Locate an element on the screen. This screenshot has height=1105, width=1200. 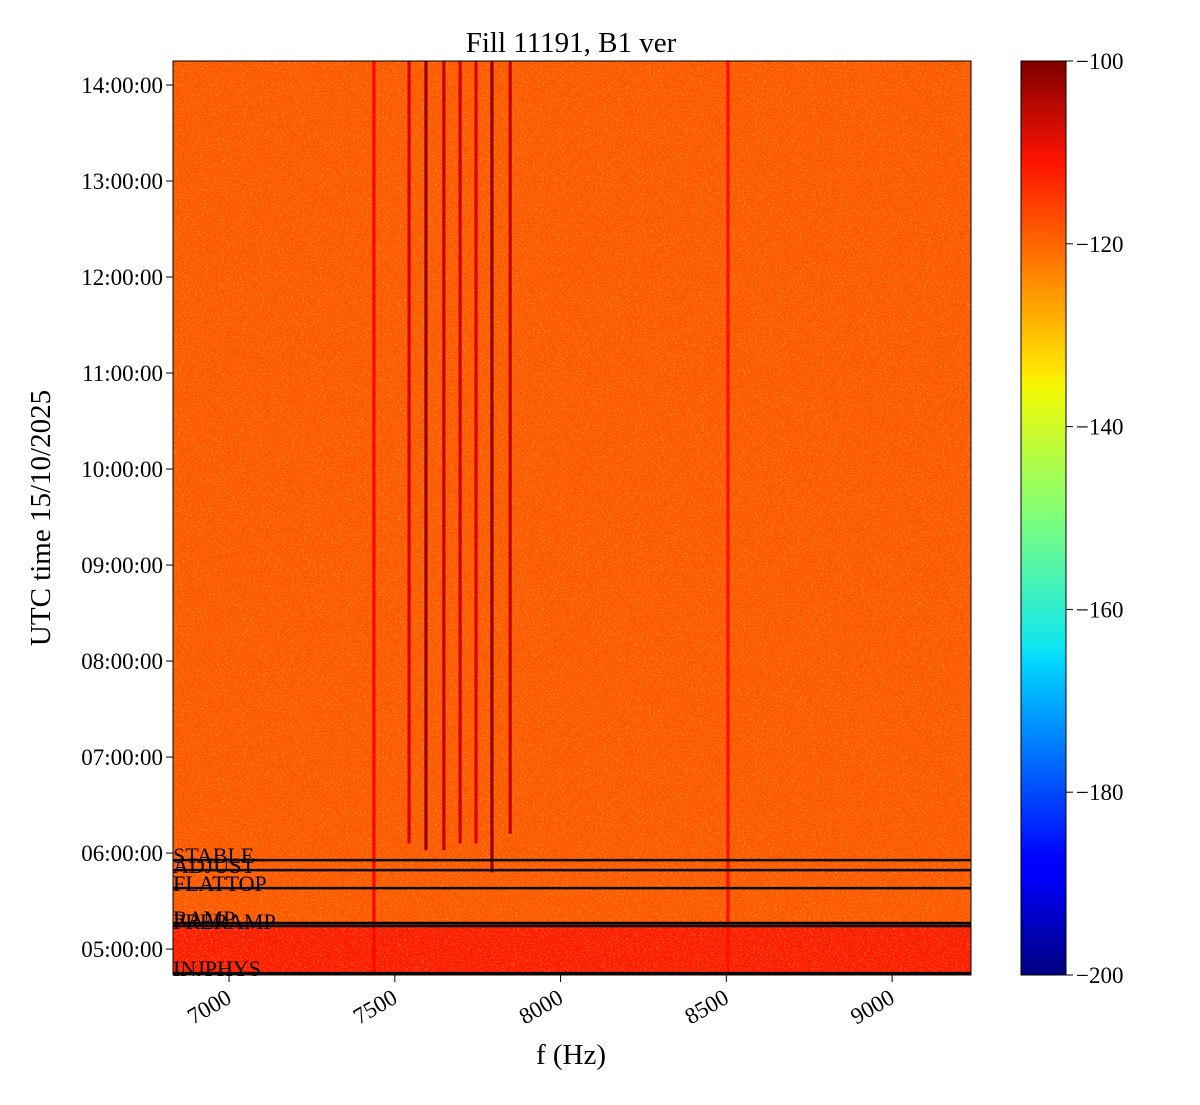
mode-label: FLATTOP is located at coordinates (220, 883).